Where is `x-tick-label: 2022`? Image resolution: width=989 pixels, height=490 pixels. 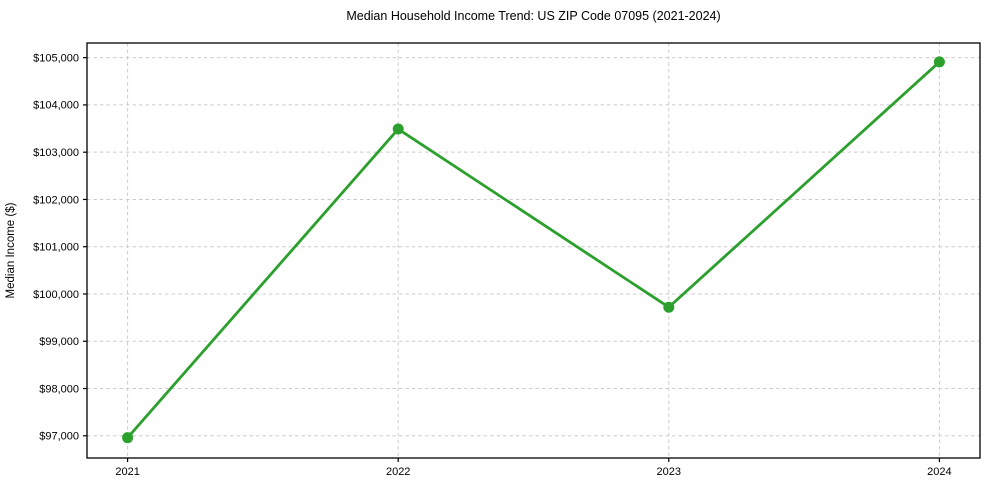 x-tick-label: 2022 is located at coordinates (398, 472).